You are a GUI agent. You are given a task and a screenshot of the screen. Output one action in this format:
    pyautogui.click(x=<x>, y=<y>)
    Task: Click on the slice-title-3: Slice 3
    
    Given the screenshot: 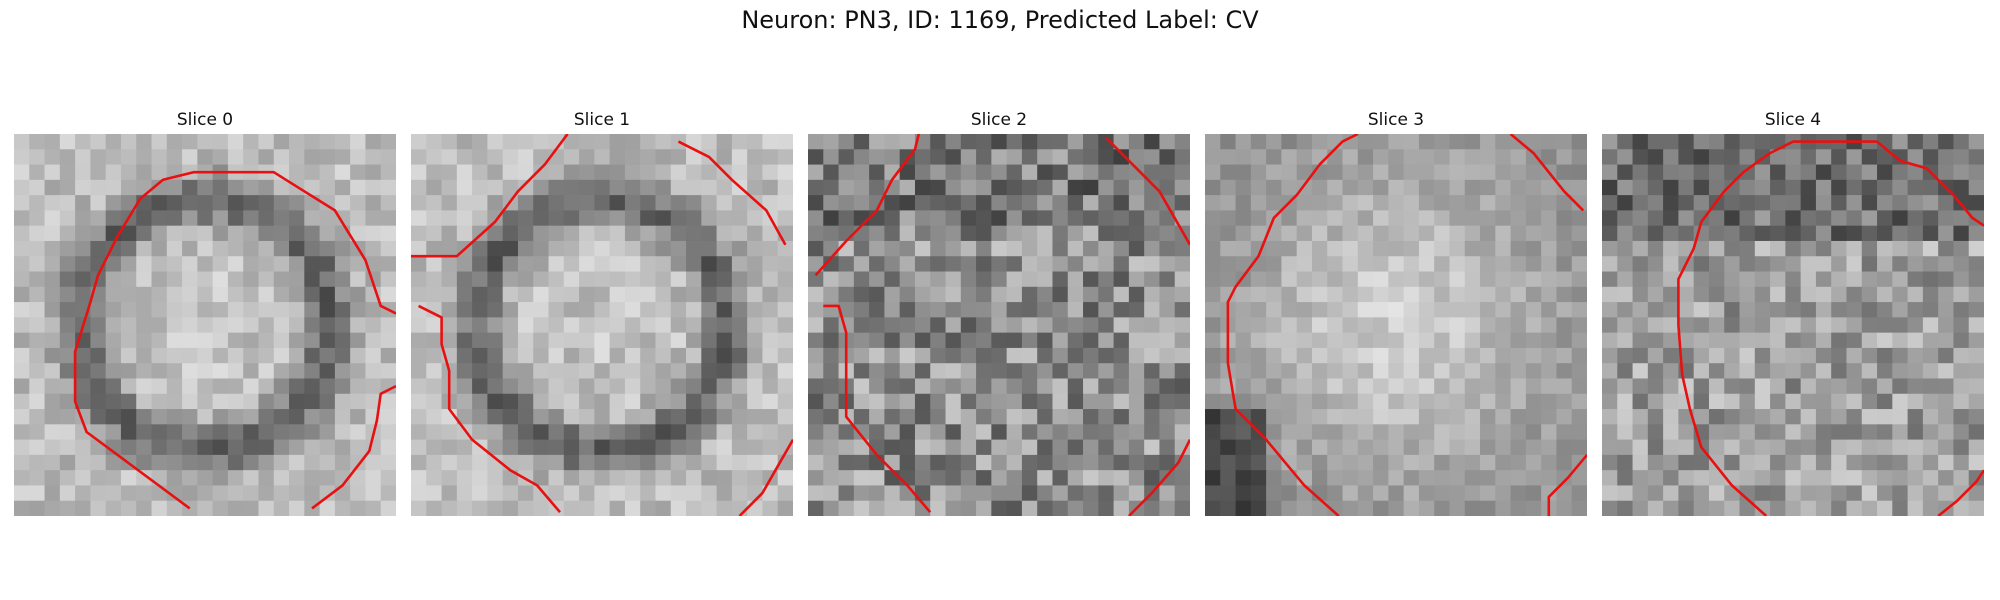 What is the action you would take?
    pyautogui.click(x=1396, y=120)
    